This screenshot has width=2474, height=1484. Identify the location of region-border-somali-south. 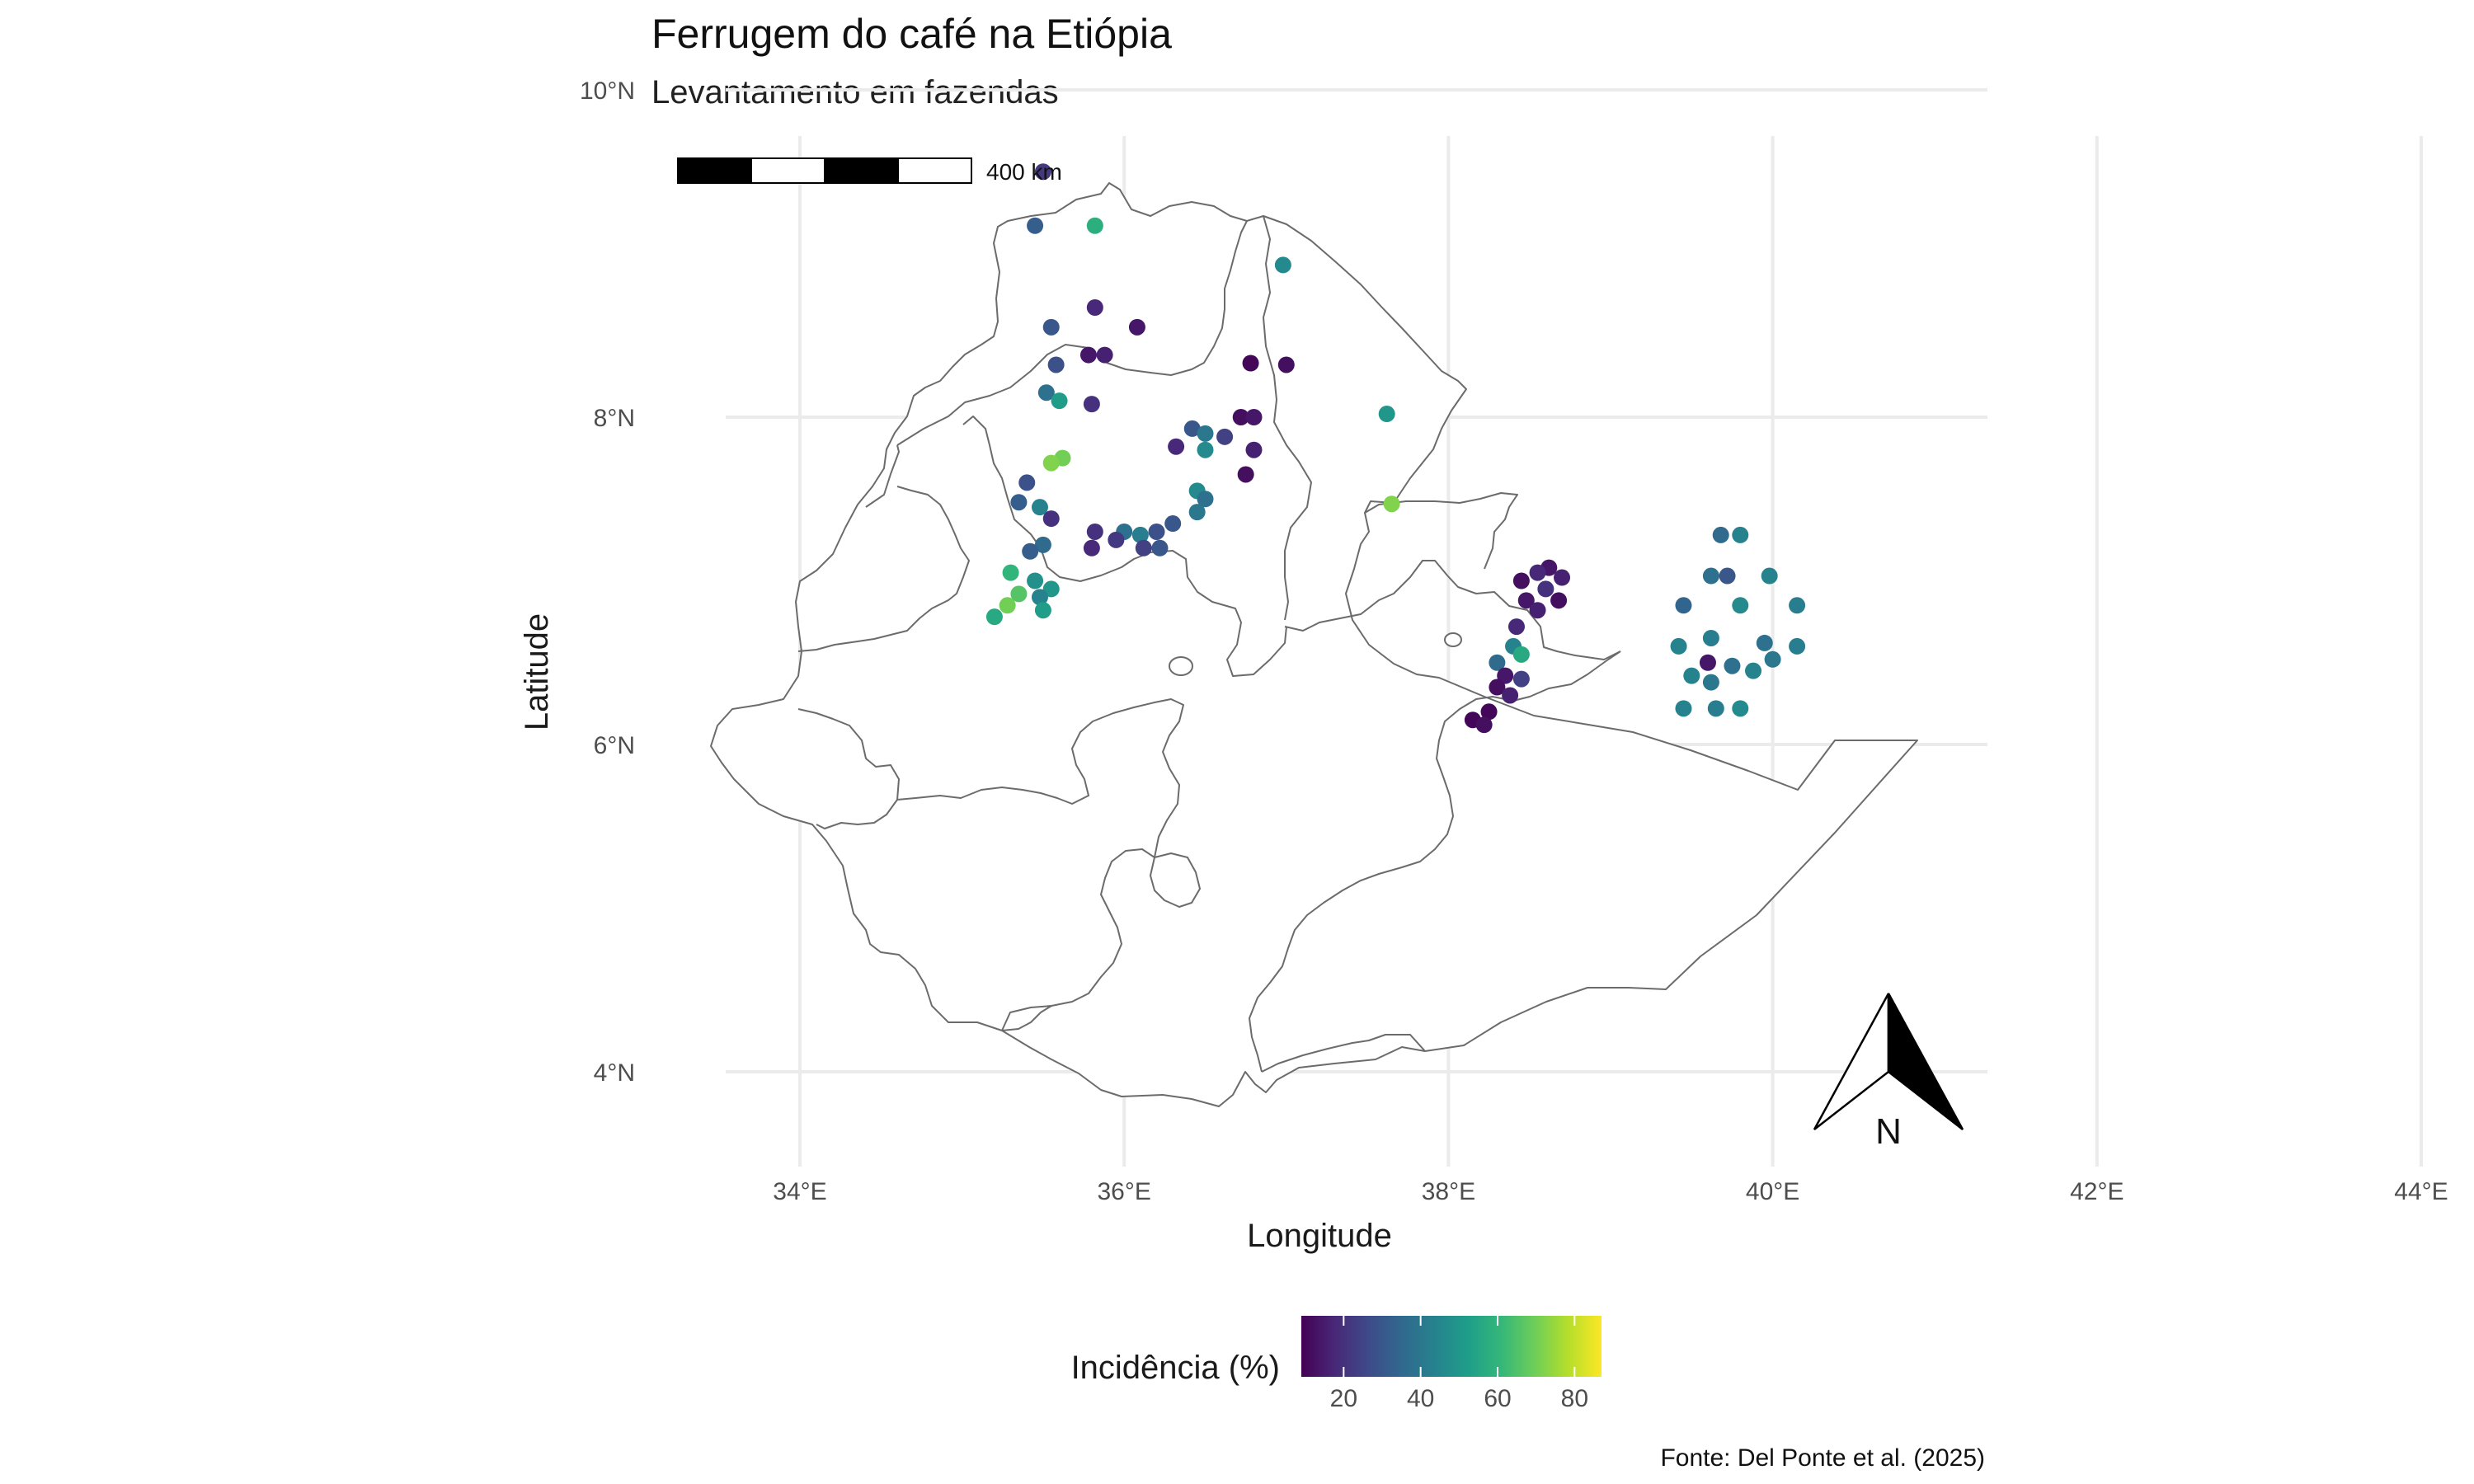
(1343, 1053).